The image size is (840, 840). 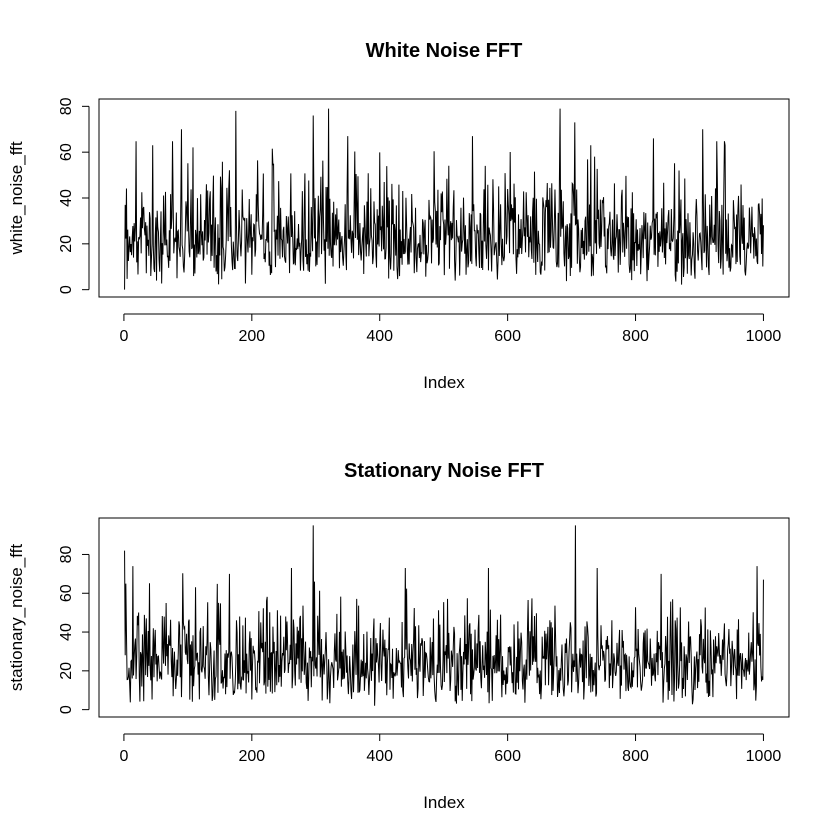 I want to click on chart-title: White Noise FFT, so click(x=444, y=51).